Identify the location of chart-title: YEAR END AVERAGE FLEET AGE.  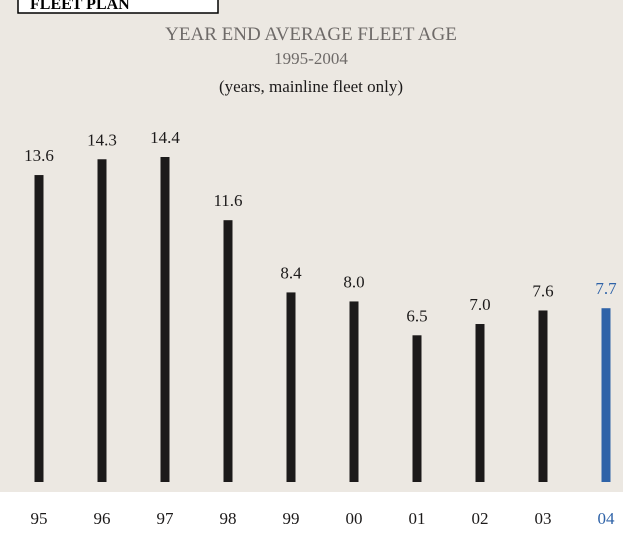
(311, 34).